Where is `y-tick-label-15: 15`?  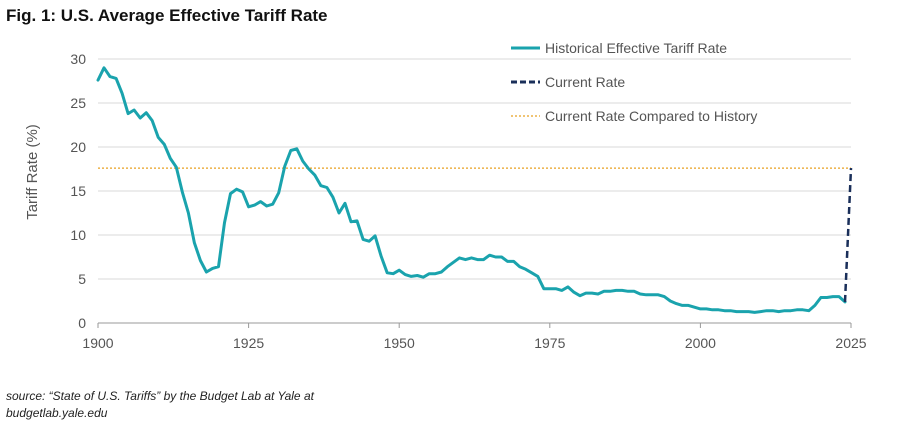
y-tick-label-15: 15 is located at coordinates (78, 191).